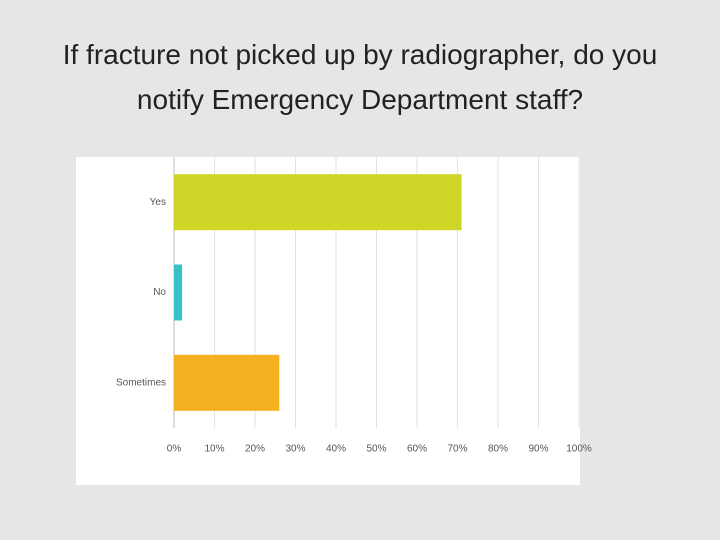 This screenshot has height=540, width=720. Describe the element at coordinates (214, 449) in the screenshot. I see `x-tick-label: 10%` at that location.